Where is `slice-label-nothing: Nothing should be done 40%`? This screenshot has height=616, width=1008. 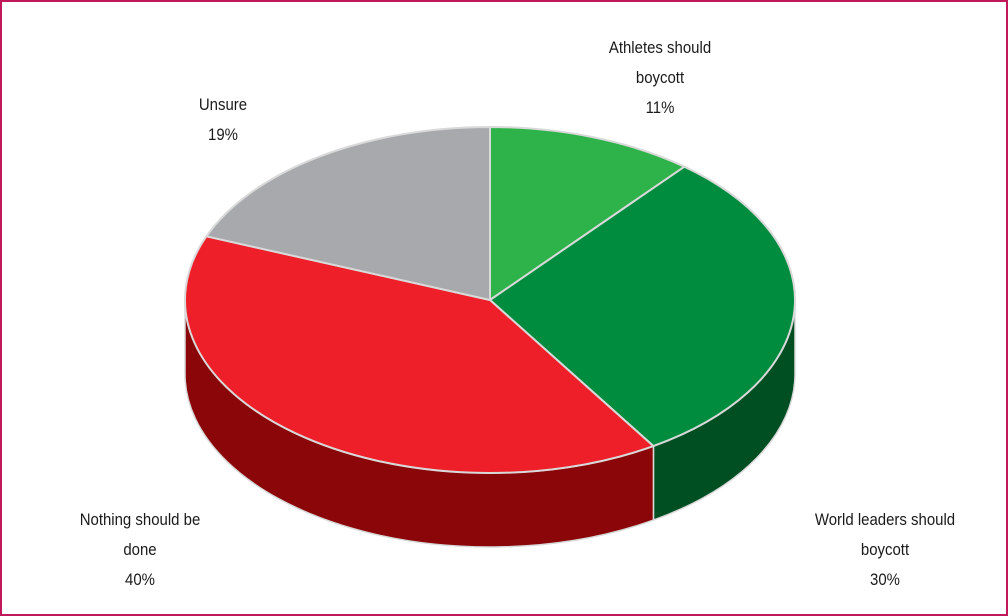 slice-label-nothing: Nothing should be done 40% is located at coordinates (140, 550).